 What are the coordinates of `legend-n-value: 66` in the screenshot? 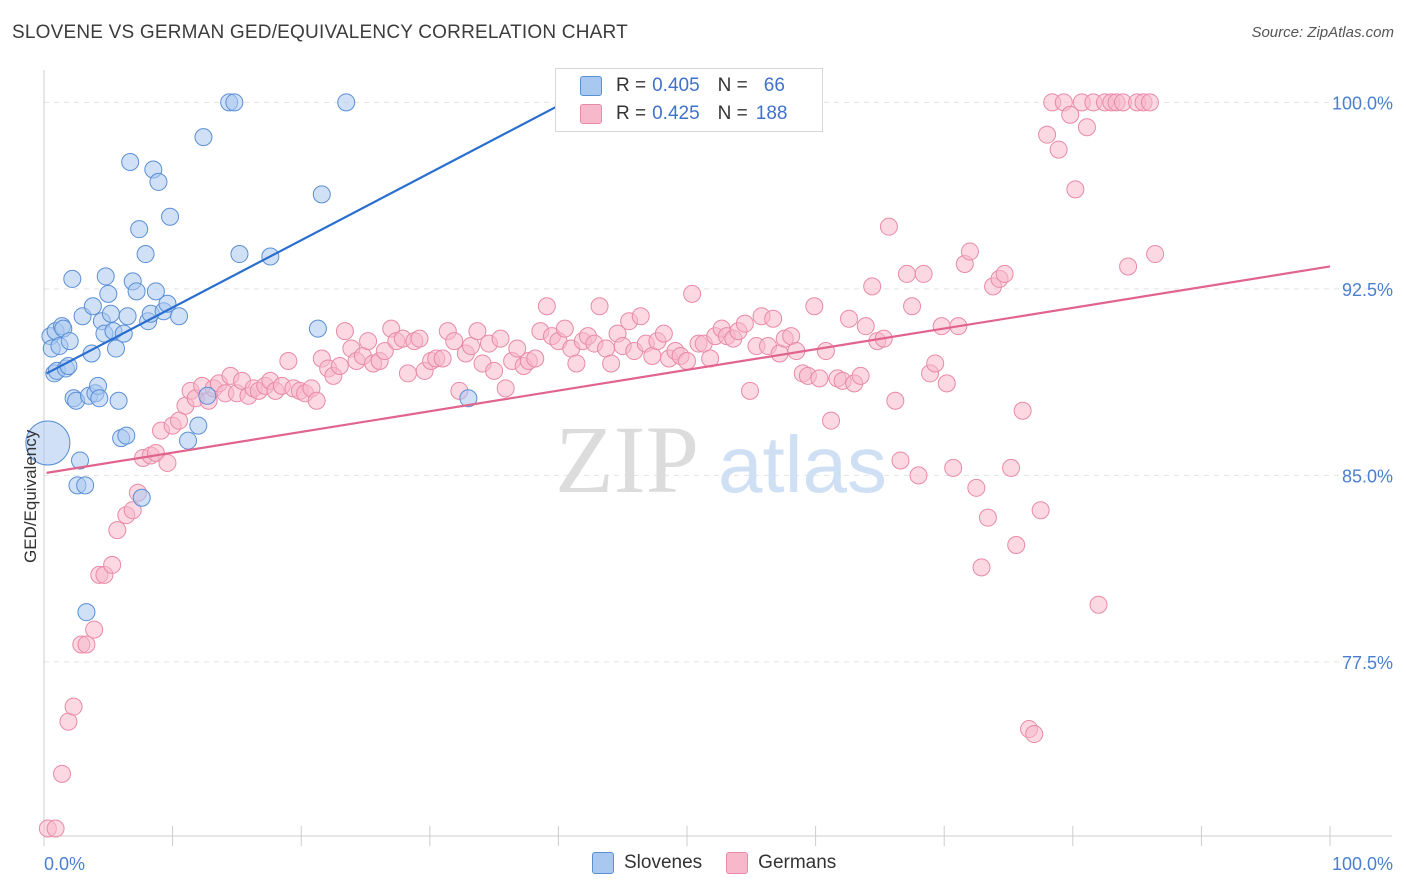 It's located at (774, 85).